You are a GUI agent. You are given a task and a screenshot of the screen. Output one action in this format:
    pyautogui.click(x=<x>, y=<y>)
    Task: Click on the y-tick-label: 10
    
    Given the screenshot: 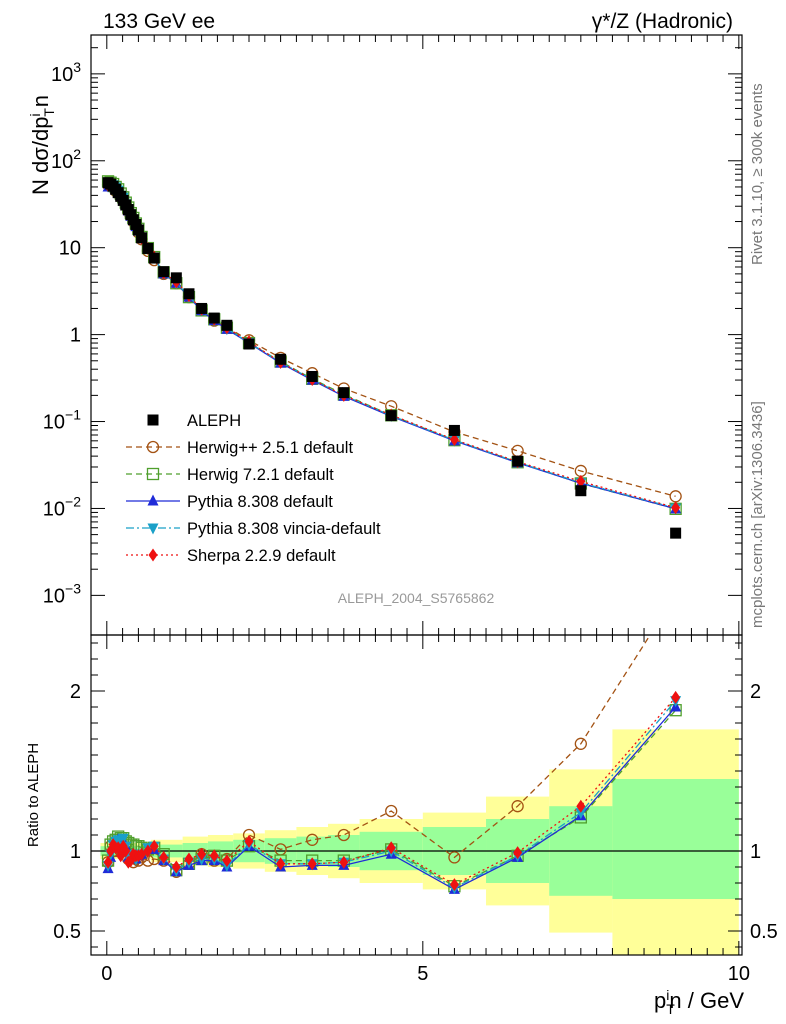 What is the action you would take?
    pyautogui.click(x=70, y=249)
    